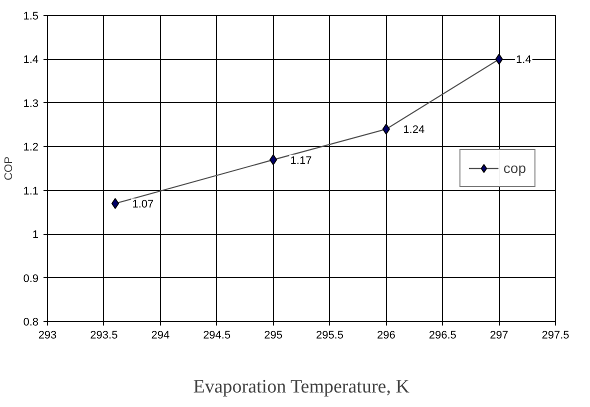 This screenshot has width=590, height=407. Describe the element at coordinates (35, 235) in the screenshot. I see `y-tick-label: 1` at that location.